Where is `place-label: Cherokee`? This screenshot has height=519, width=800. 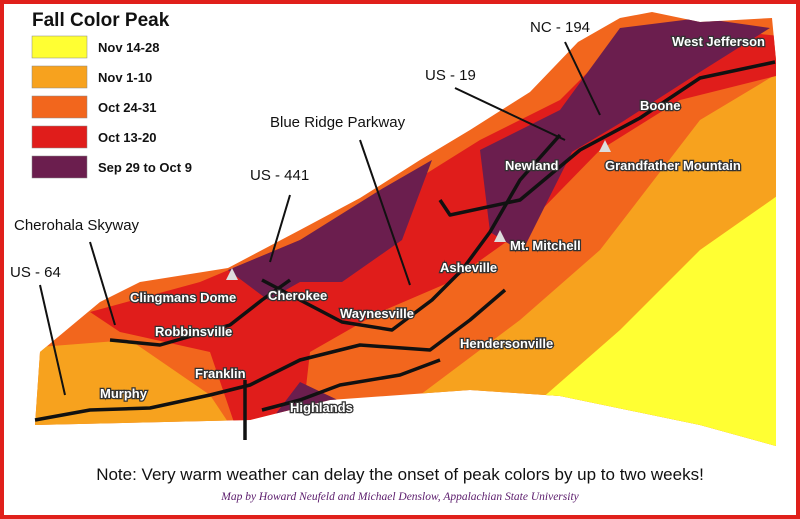 place-label: Cherokee is located at coordinates (297, 295).